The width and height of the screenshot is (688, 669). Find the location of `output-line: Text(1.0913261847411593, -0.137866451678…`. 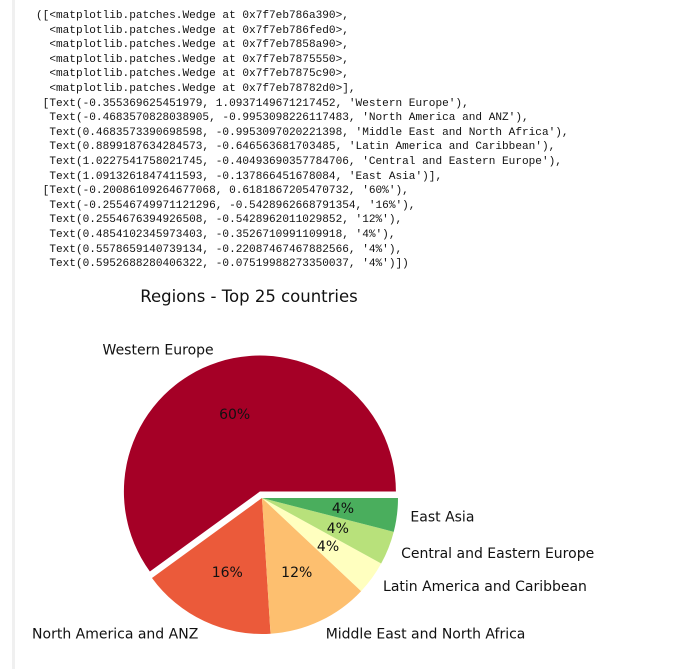

output-line: Text(1.0913261847411593, -0.137866451678… is located at coordinates (239, 176).